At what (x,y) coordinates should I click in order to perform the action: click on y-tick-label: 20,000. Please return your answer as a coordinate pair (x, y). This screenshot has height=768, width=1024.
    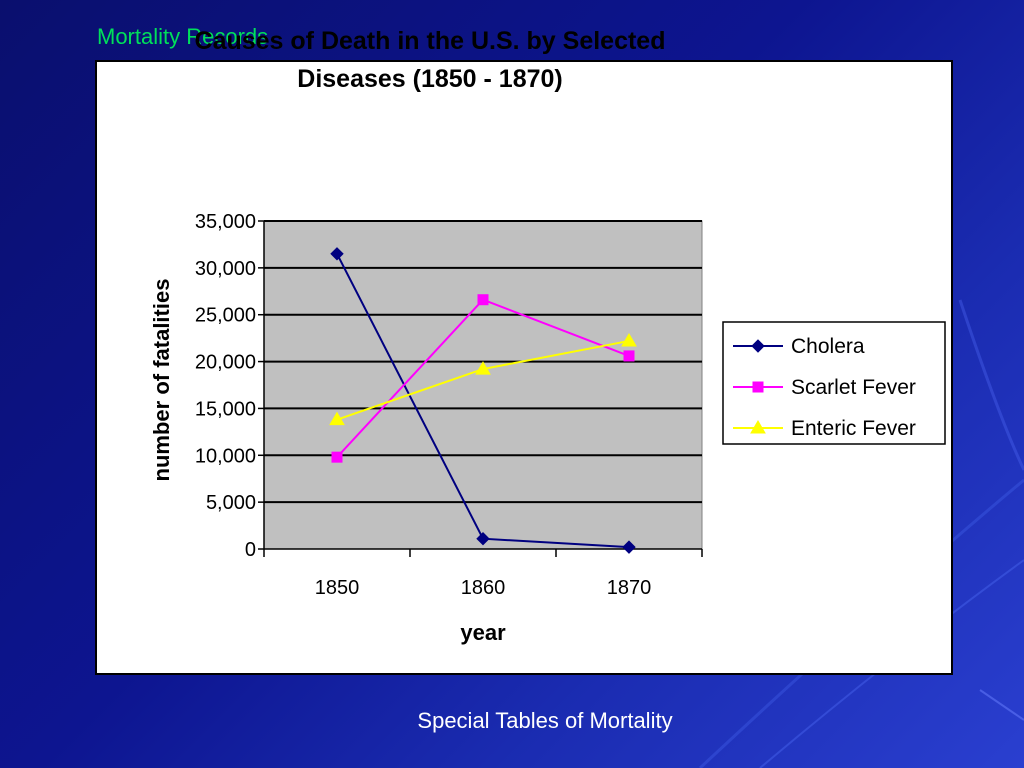
    Looking at the image, I should click on (225, 363).